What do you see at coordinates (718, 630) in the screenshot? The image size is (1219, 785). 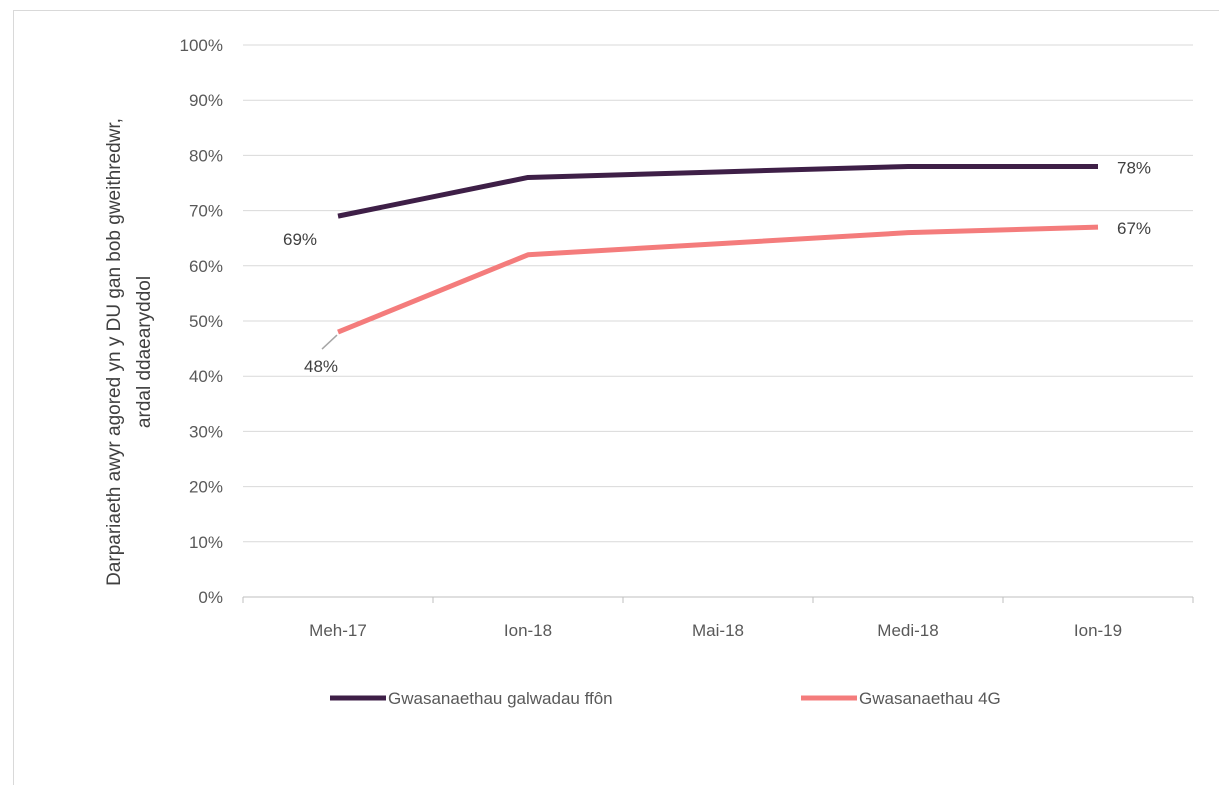 I see `x-tick-label: Mai-18` at bounding box center [718, 630].